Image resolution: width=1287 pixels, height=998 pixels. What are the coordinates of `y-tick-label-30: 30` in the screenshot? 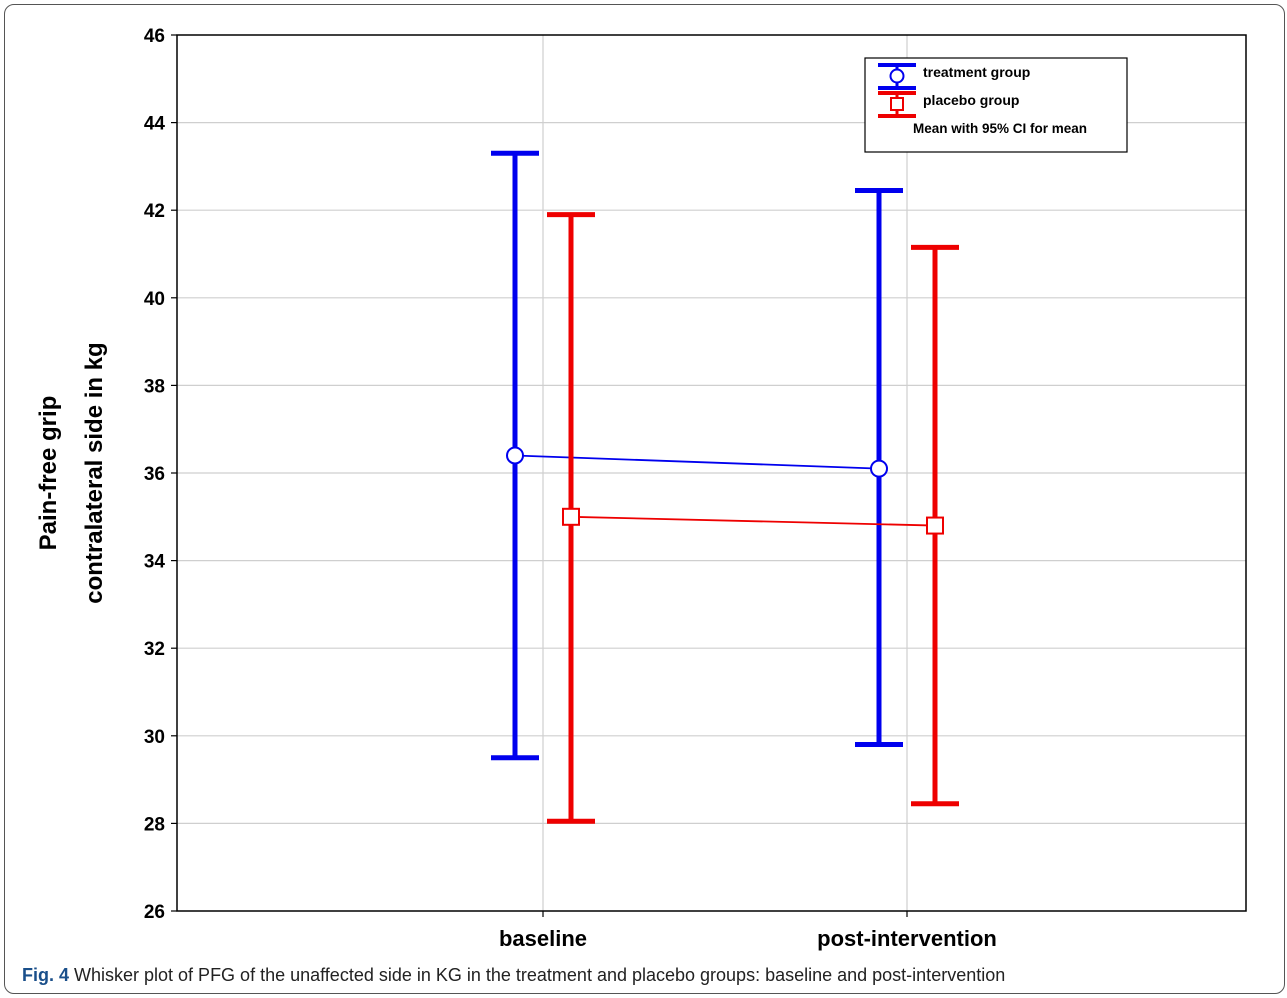 It's located at (154, 737).